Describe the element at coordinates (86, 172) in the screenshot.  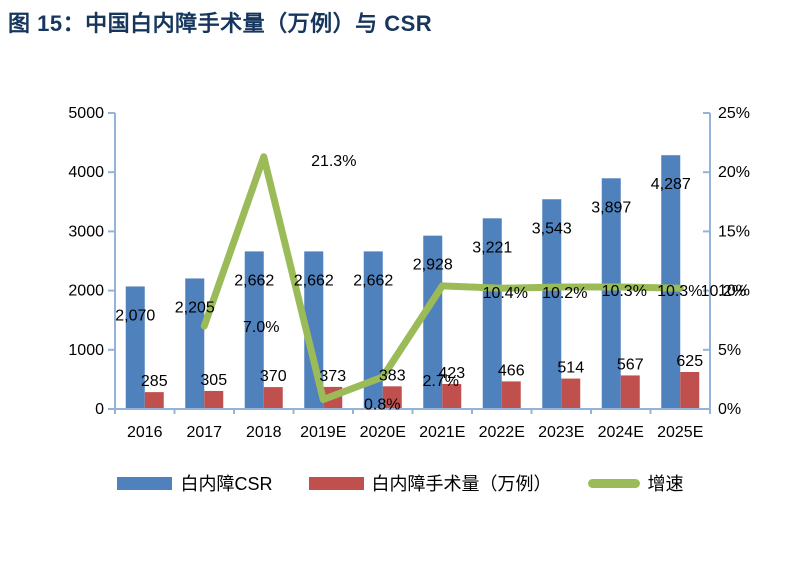
I see `left-axis-tick-label: 4000` at that location.